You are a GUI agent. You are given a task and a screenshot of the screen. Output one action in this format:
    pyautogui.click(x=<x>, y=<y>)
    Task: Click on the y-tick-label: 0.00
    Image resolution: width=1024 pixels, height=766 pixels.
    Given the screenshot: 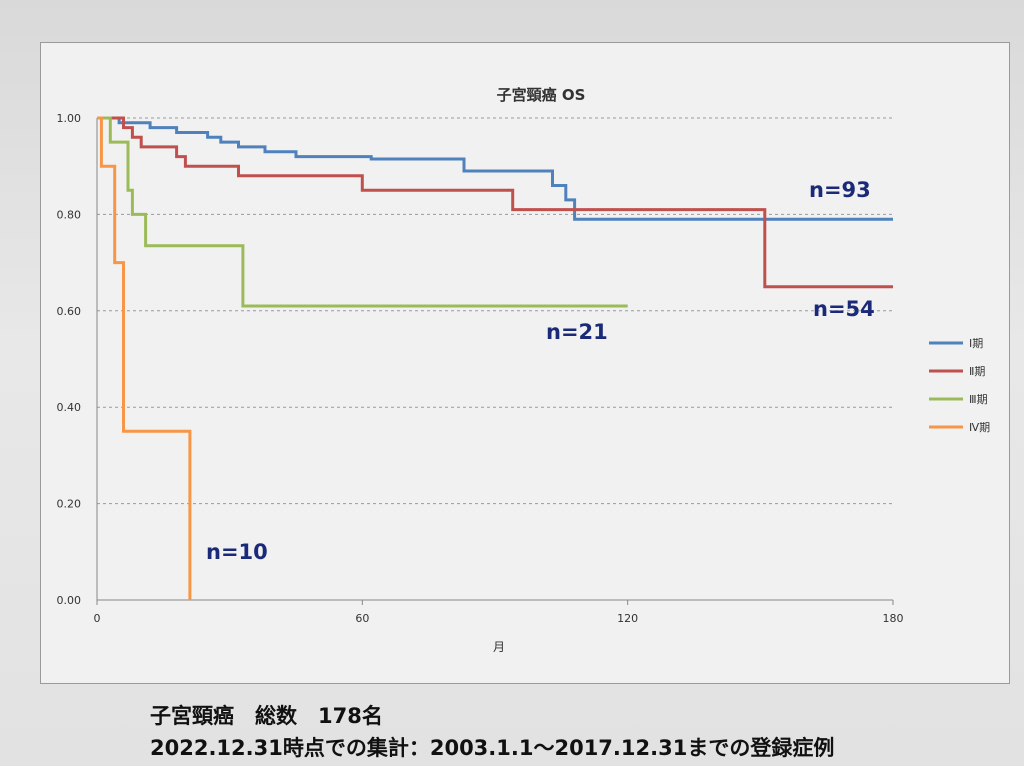 What is the action you would take?
    pyautogui.click(x=69, y=600)
    